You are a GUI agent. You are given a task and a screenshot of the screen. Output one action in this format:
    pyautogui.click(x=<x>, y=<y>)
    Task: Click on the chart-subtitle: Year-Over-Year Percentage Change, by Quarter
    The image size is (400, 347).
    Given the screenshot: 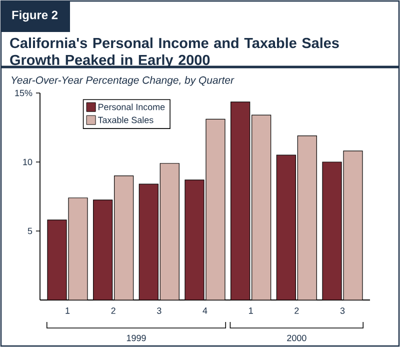 What is the action you would take?
    pyautogui.click(x=123, y=81)
    